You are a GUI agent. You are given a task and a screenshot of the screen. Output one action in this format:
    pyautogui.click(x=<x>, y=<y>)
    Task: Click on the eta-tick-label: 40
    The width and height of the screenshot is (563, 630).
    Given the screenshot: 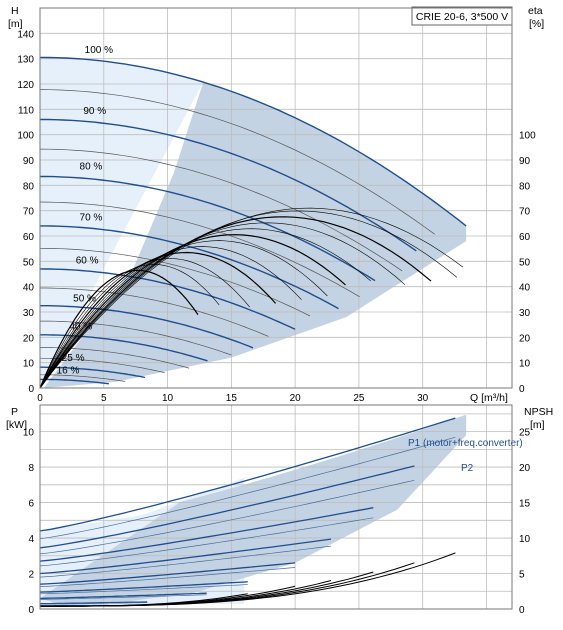 What is the action you would take?
    pyautogui.click(x=525, y=288)
    